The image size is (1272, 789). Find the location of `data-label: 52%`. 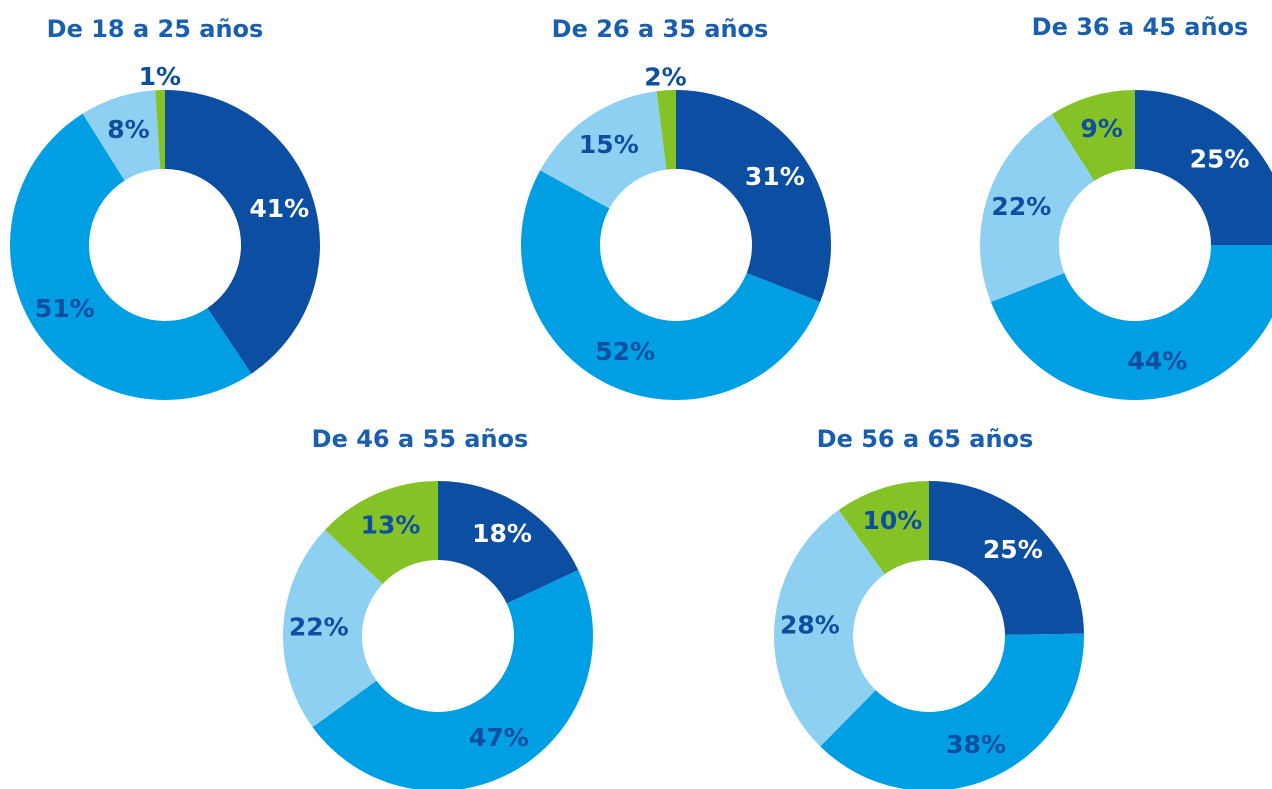

data-label: 52% is located at coordinates (625, 351).